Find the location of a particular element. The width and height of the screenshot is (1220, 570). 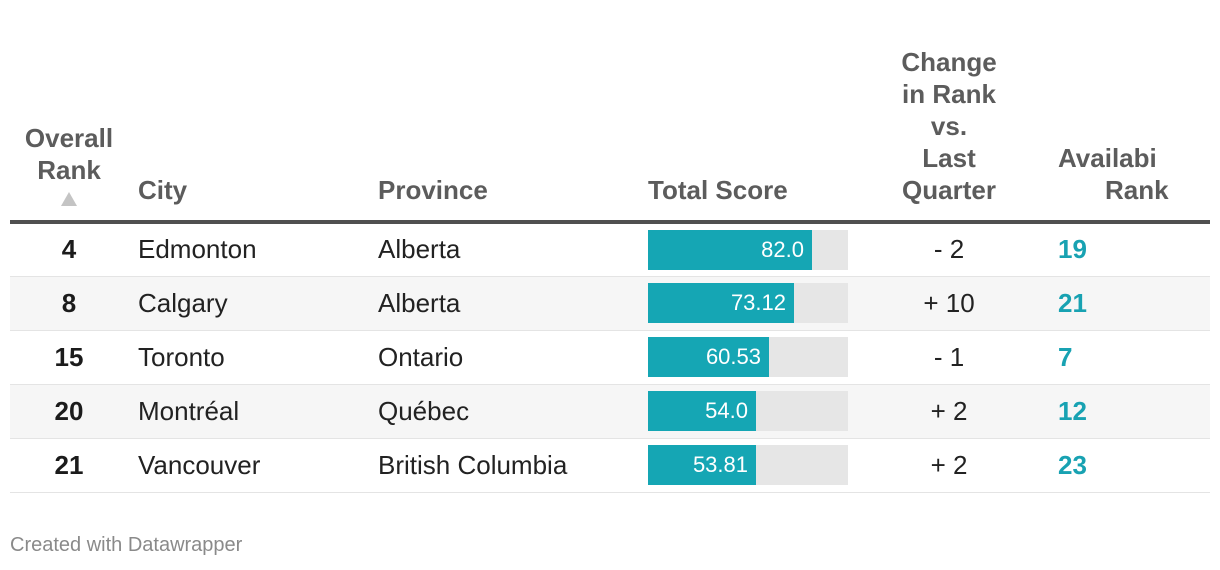

column-header-availability-rank: Availabi Rank is located at coordinates (1110, 112).